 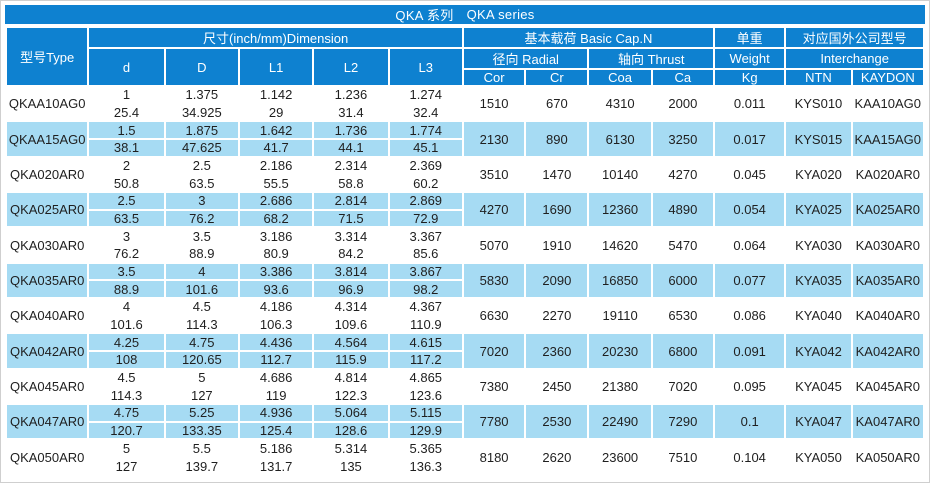 I want to click on dim-mm-cell: 31.4, so click(x=351, y=112).